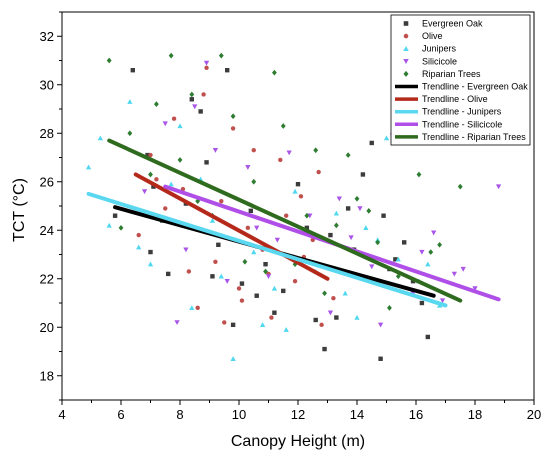 This screenshot has height=461, width=550. Describe the element at coordinates (47, 278) in the screenshot. I see `y-tick-label: 22` at that location.